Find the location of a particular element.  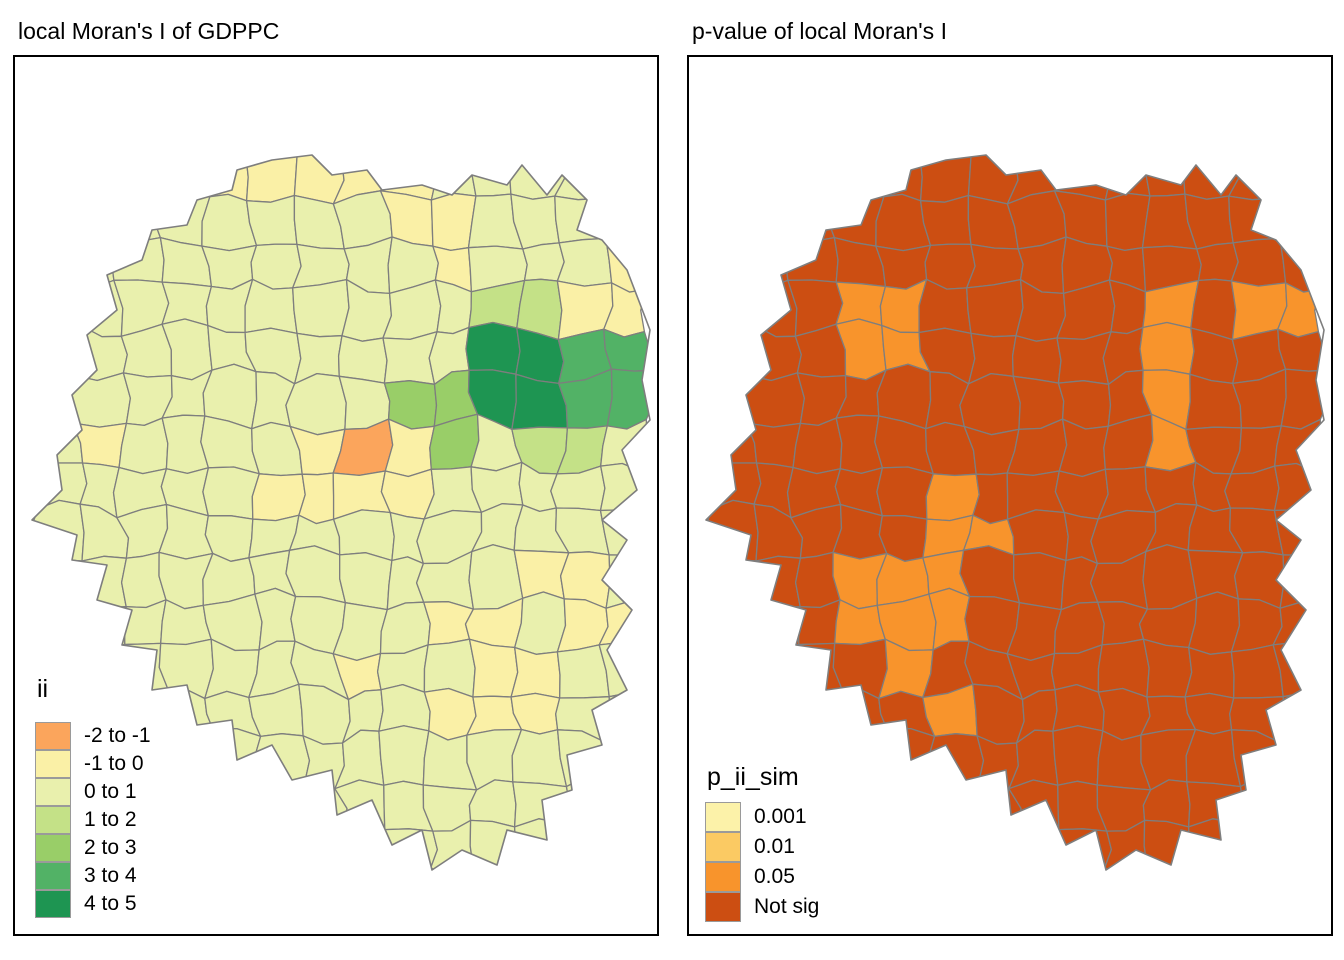

legend-item: 1 to 2 is located at coordinates (93, 820).